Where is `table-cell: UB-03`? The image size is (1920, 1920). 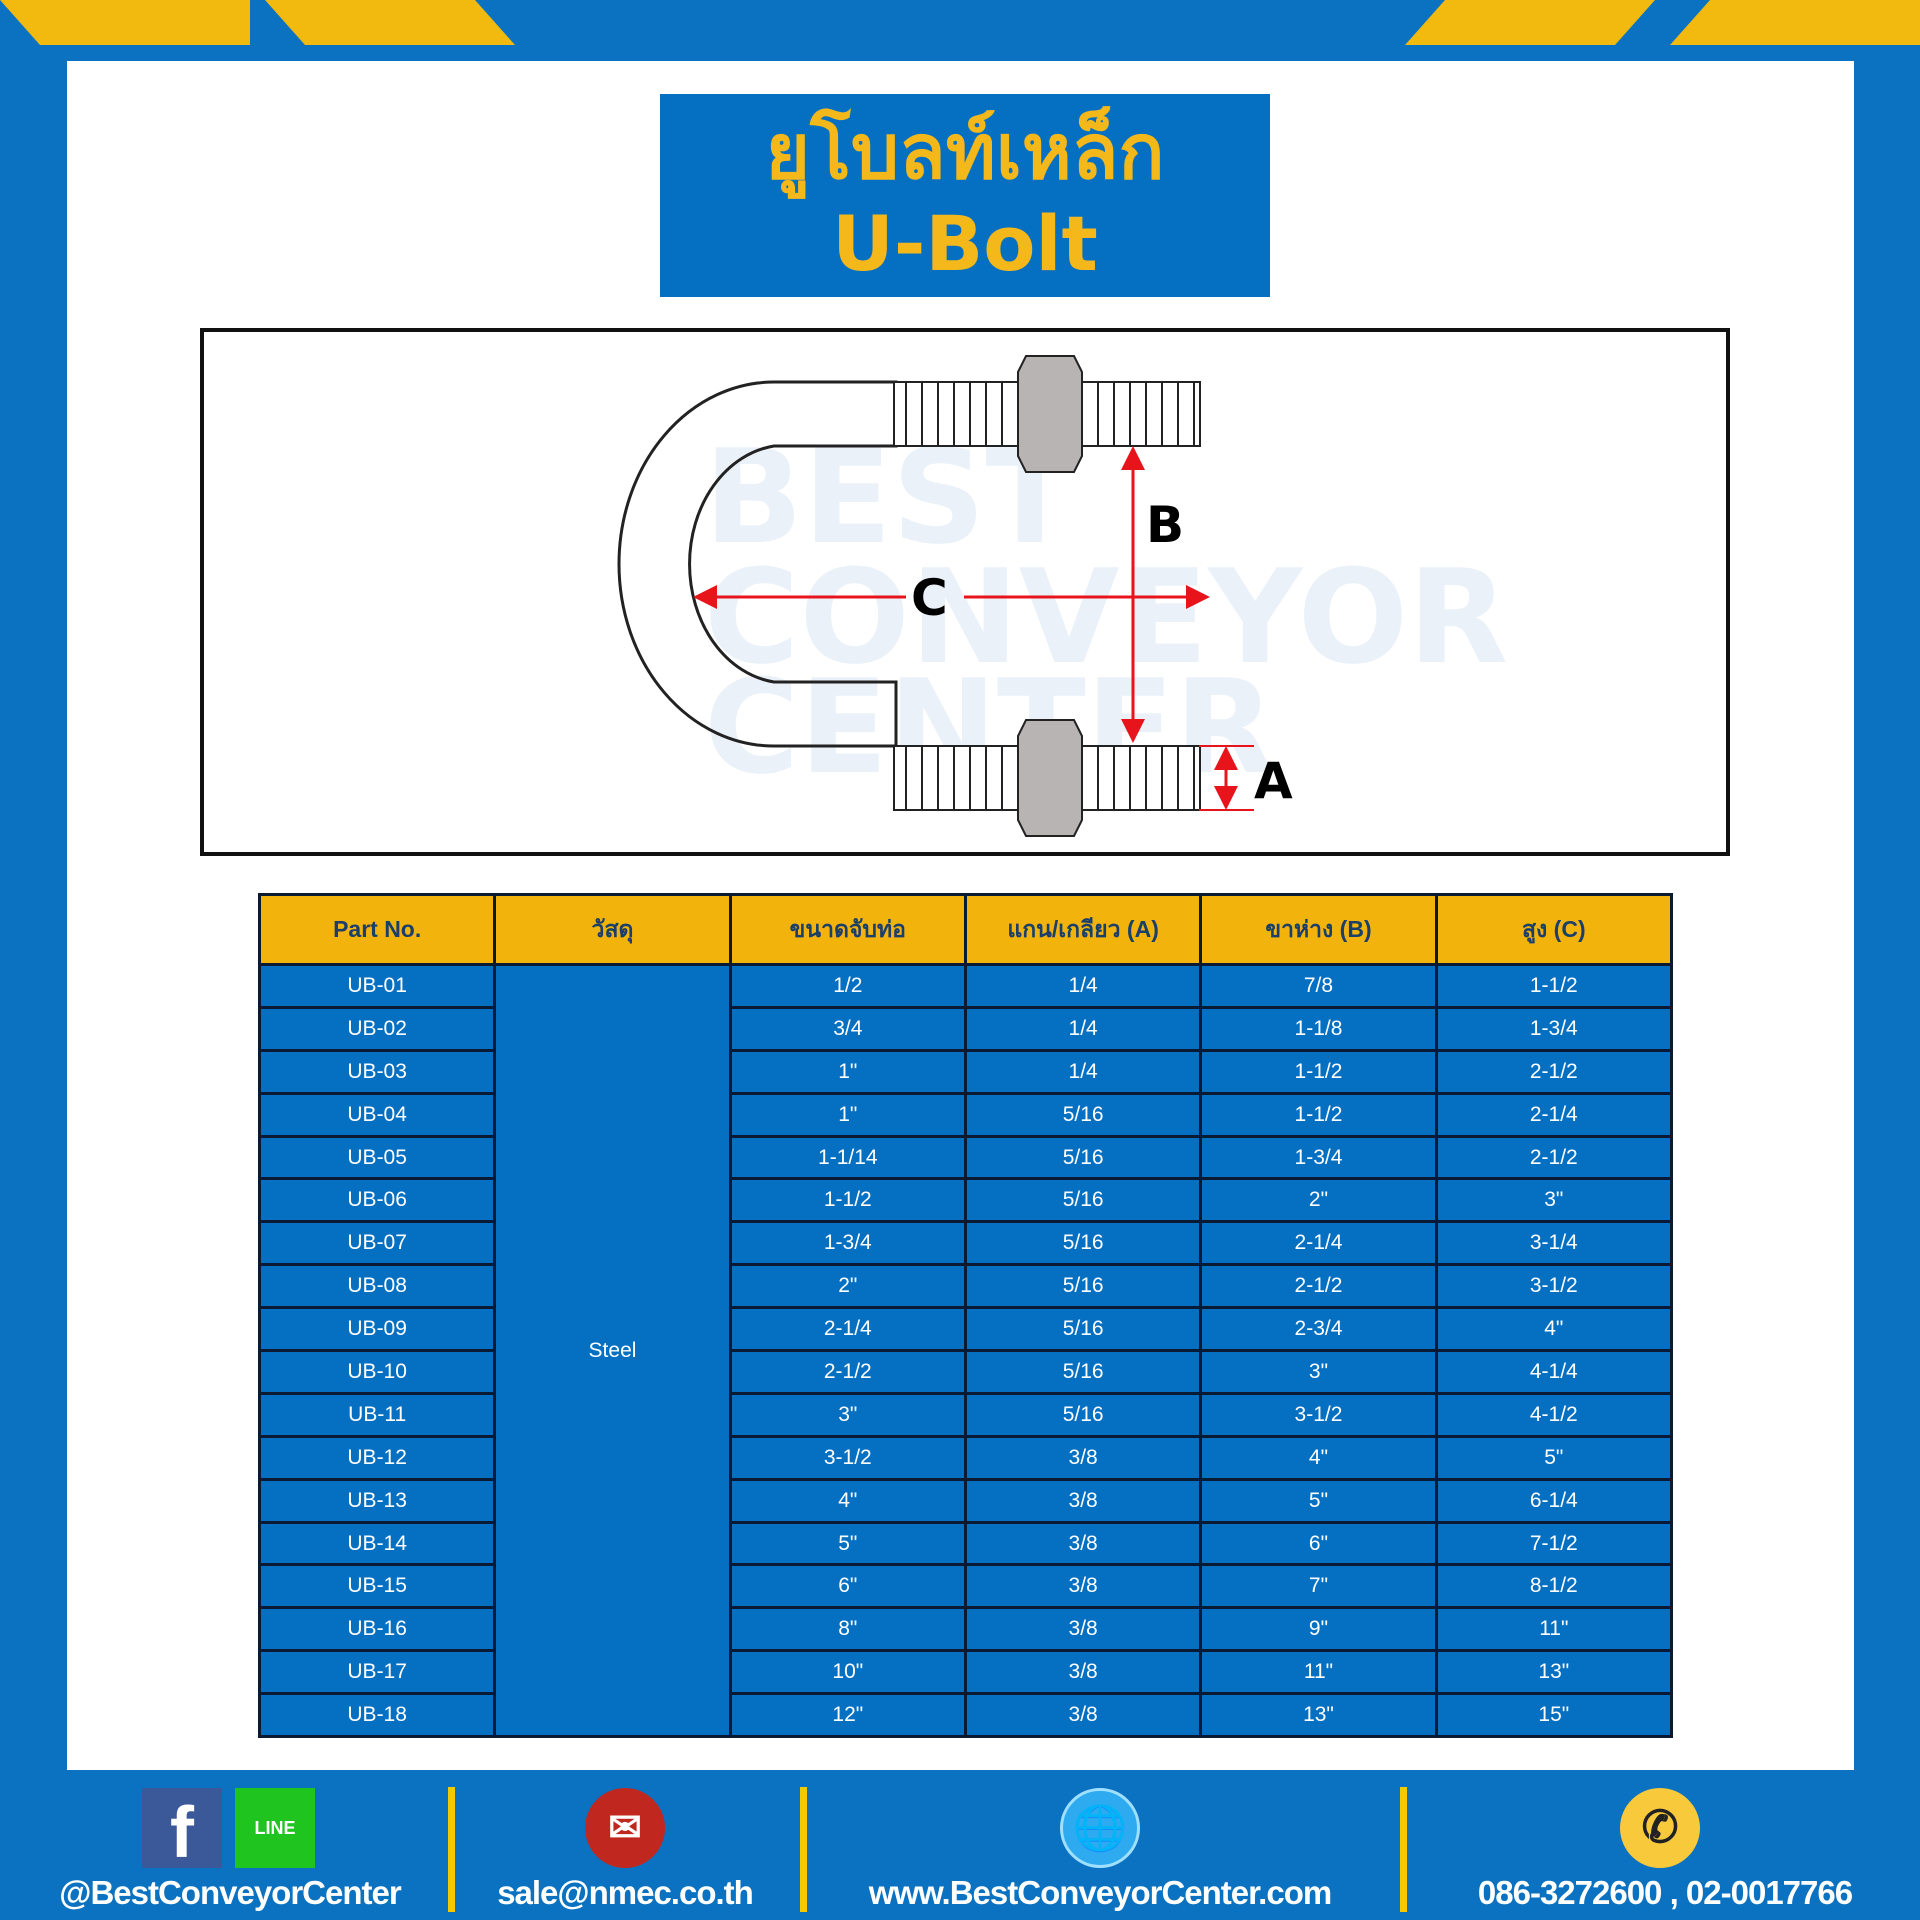
table-cell: UB-03 is located at coordinates (377, 1071).